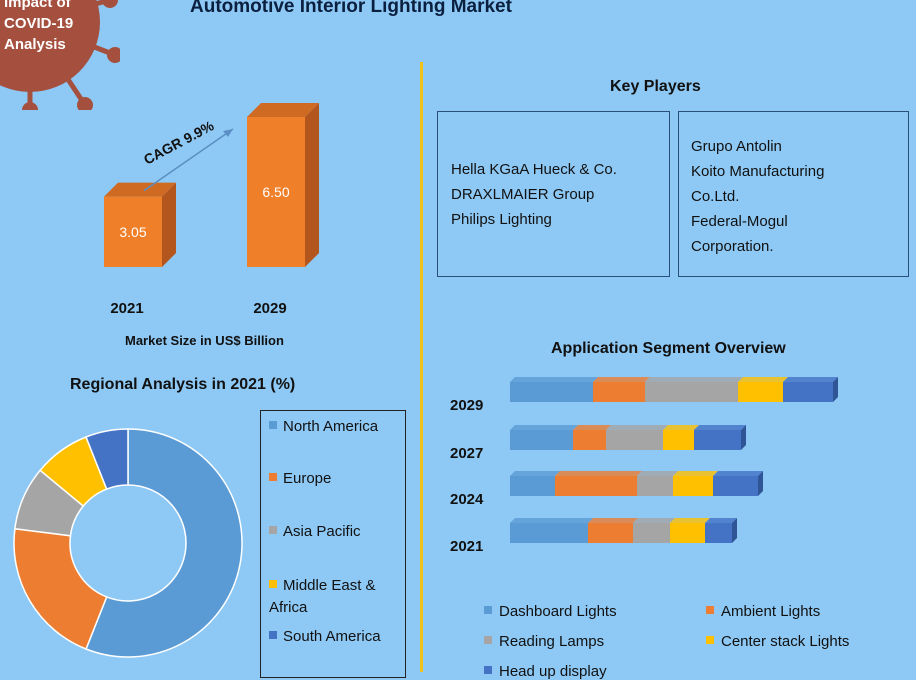  I want to click on player-name: Grupo Antolin, so click(736, 146).